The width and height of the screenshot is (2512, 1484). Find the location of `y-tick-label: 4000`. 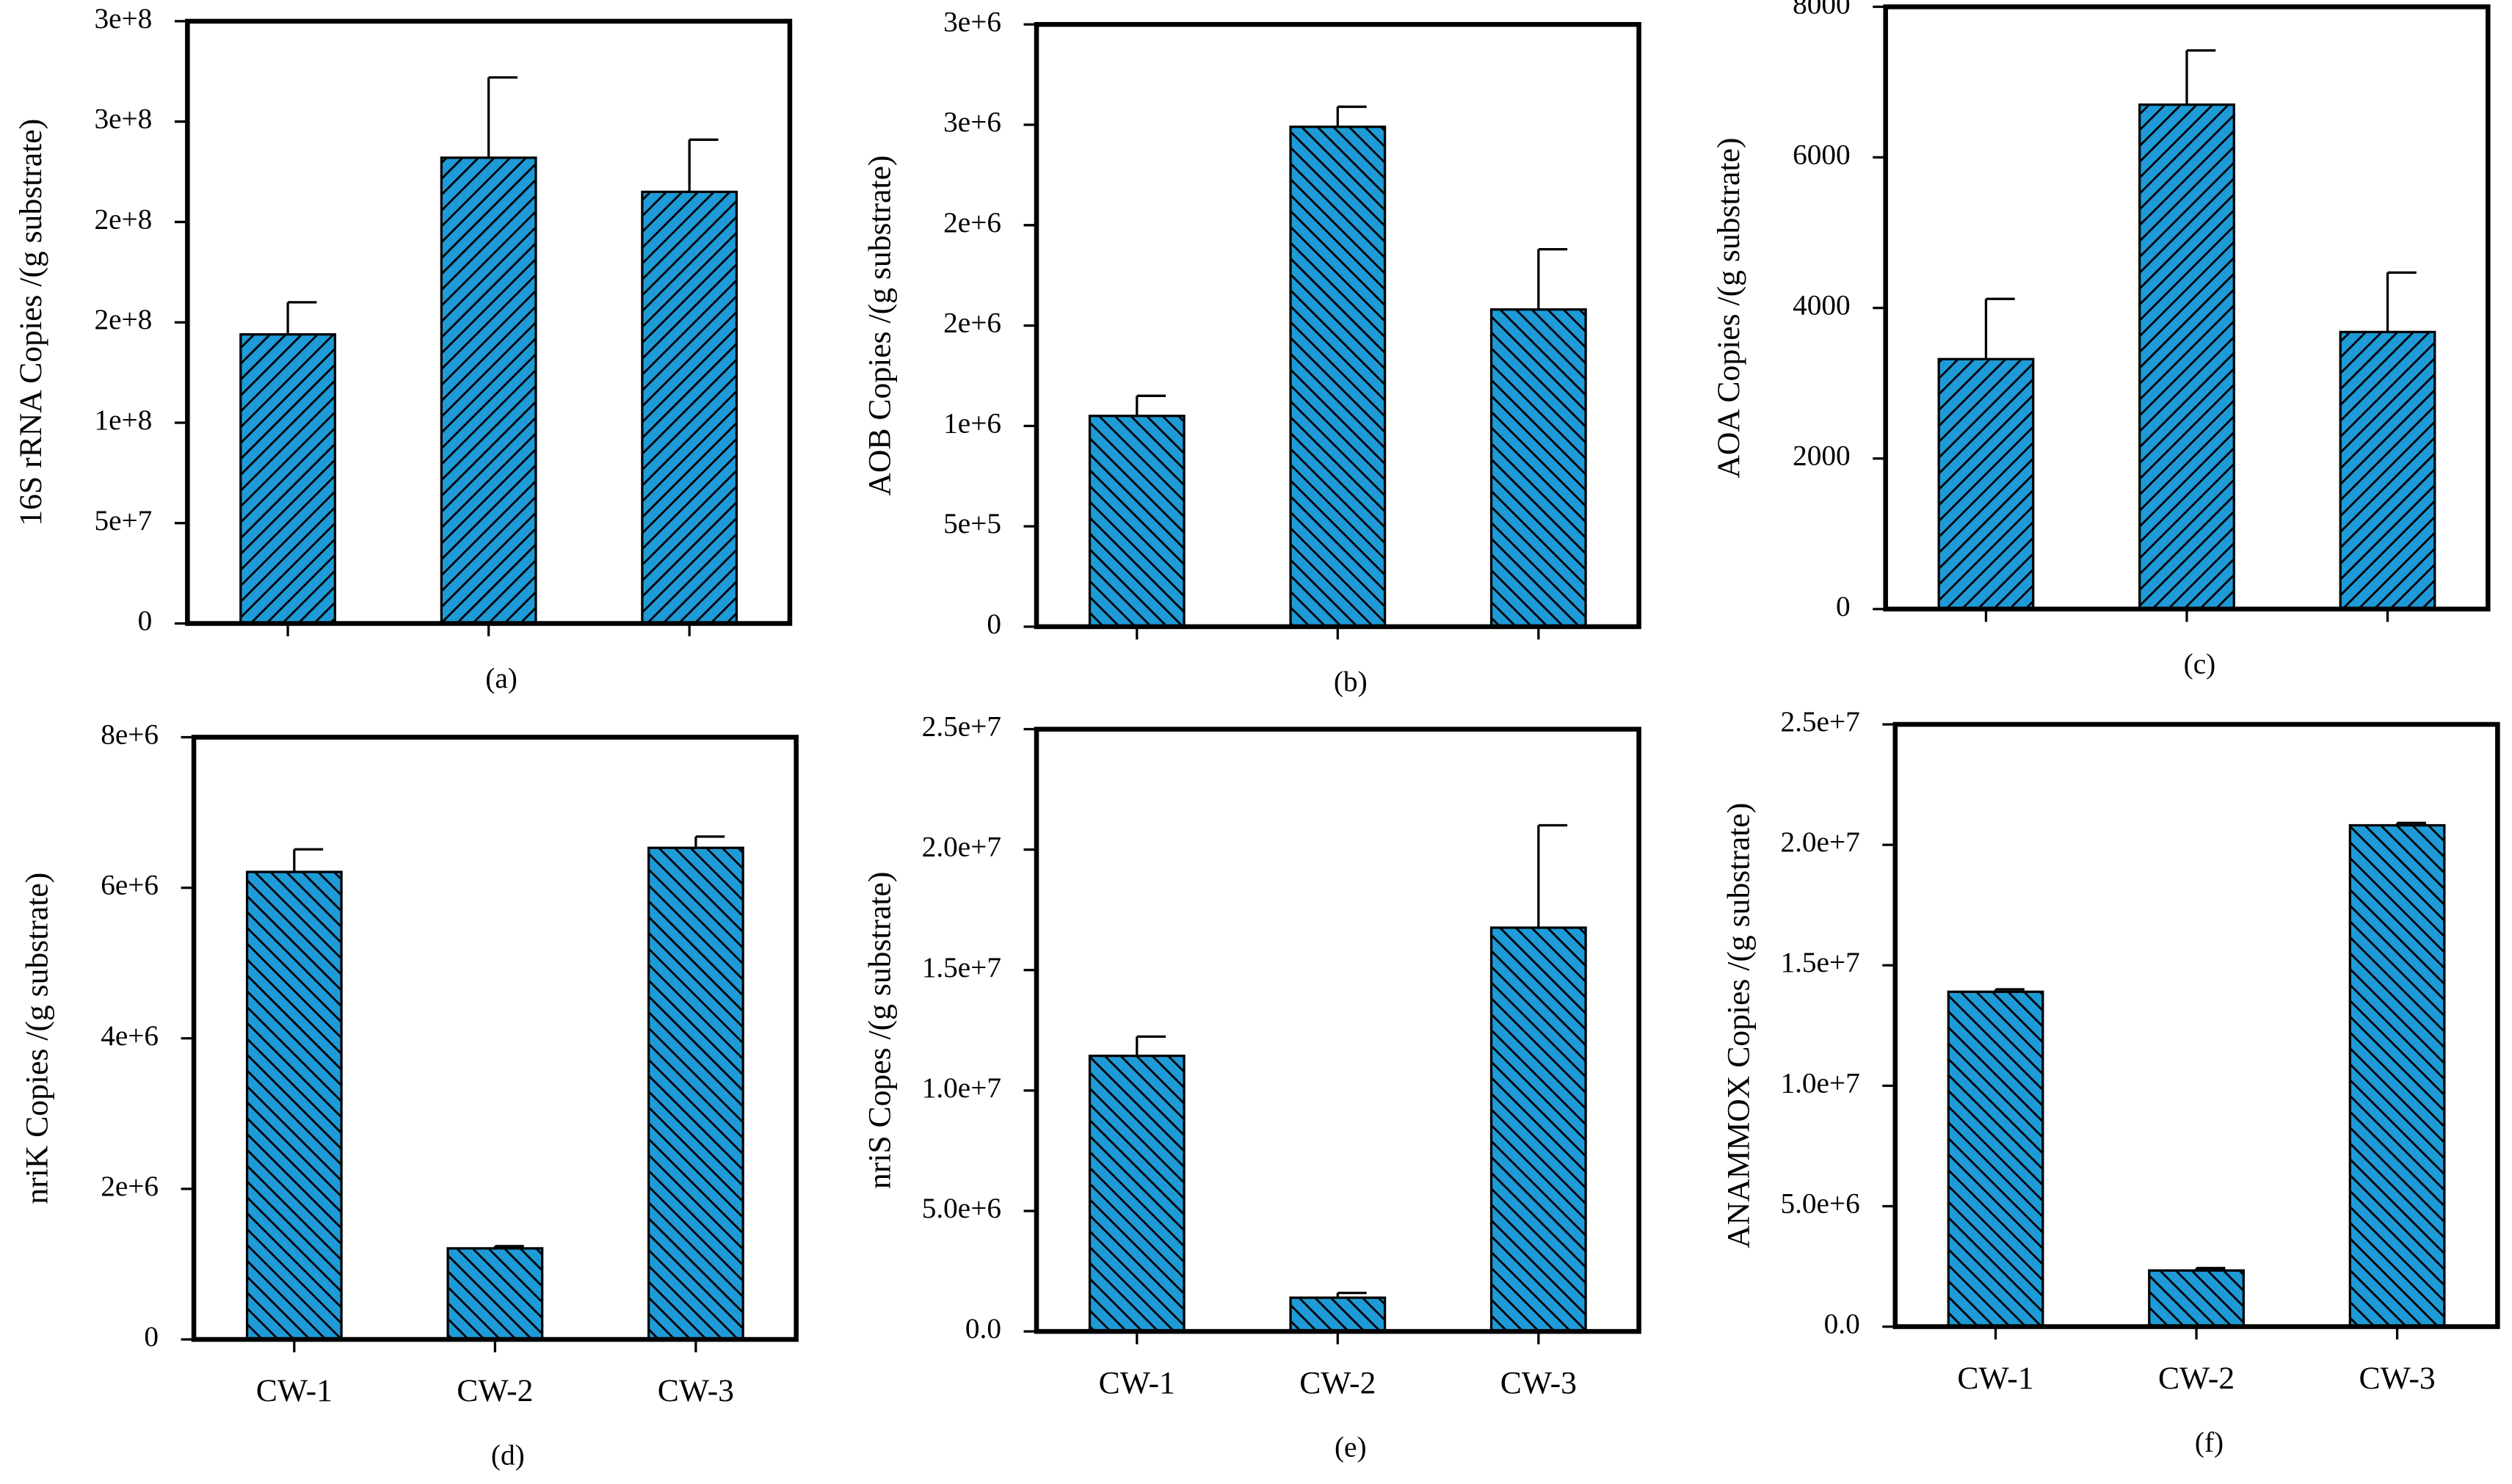

y-tick-label: 4000 is located at coordinates (1822, 305).